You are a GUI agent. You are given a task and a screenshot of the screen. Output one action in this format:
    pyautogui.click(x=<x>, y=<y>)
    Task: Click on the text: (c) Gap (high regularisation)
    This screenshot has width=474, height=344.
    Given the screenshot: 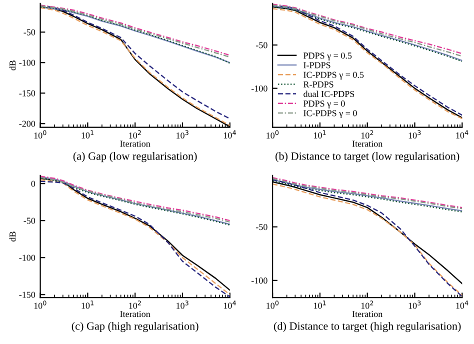 What is the action you would take?
    pyautogui.click(x=135, y=327)
    